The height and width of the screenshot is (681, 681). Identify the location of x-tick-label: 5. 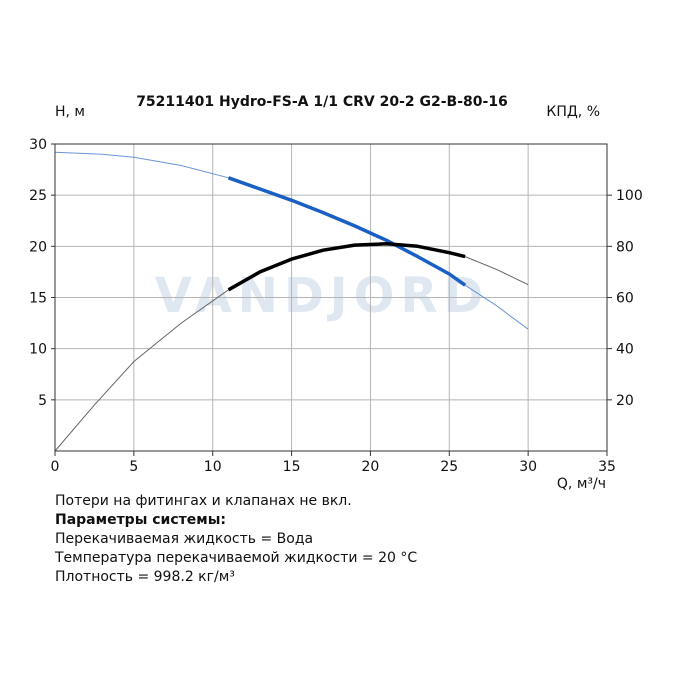
(133, 467).